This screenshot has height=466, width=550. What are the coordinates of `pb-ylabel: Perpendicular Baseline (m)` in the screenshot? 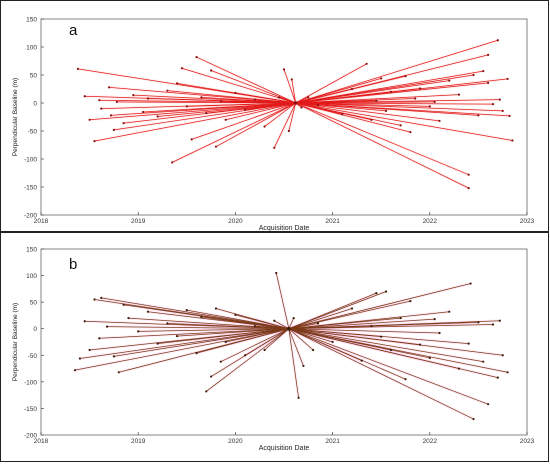 It's located at (15, 342).